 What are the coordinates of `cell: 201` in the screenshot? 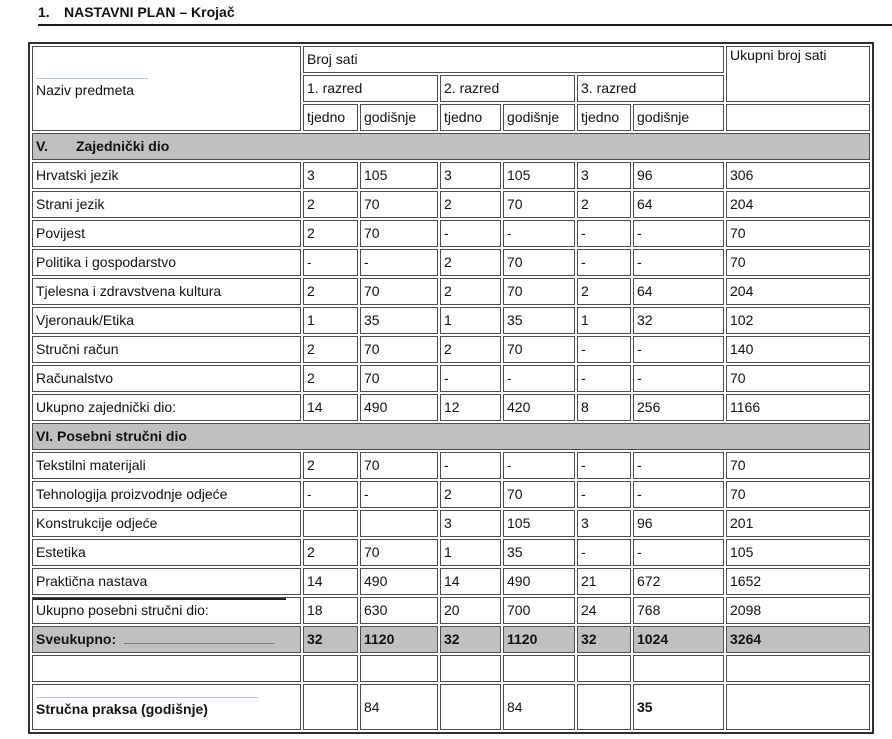 It's located at (798, 523).